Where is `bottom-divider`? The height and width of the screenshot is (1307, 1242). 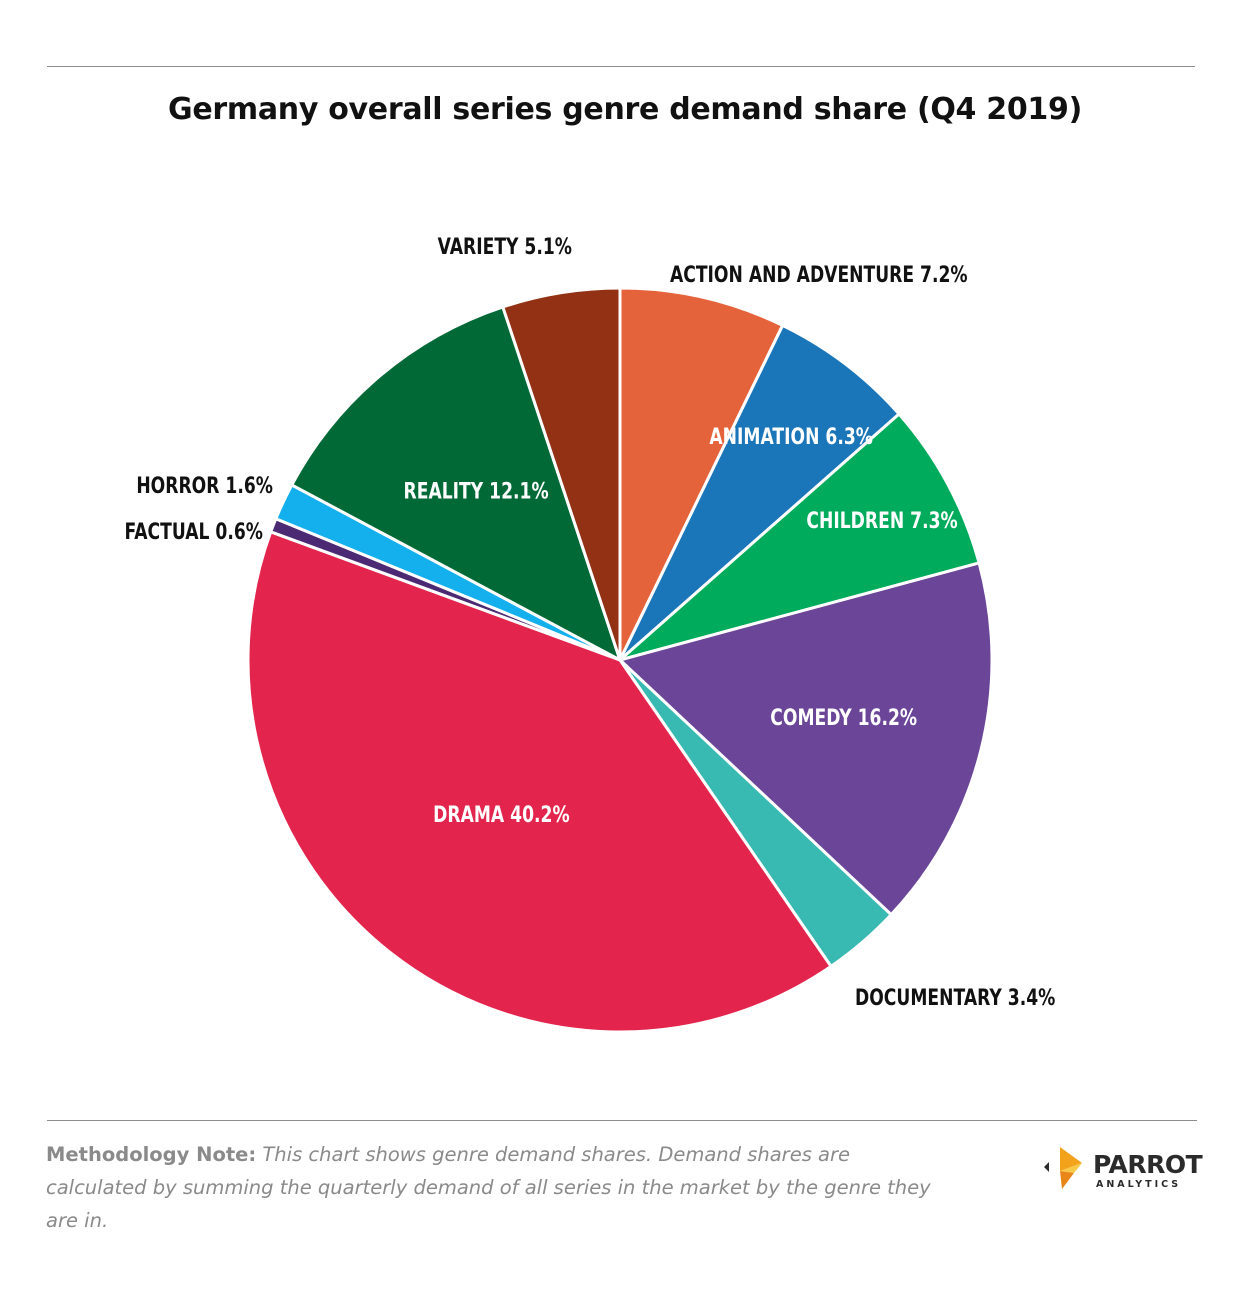
bottom-divider is located at coordinates (622, 1120).